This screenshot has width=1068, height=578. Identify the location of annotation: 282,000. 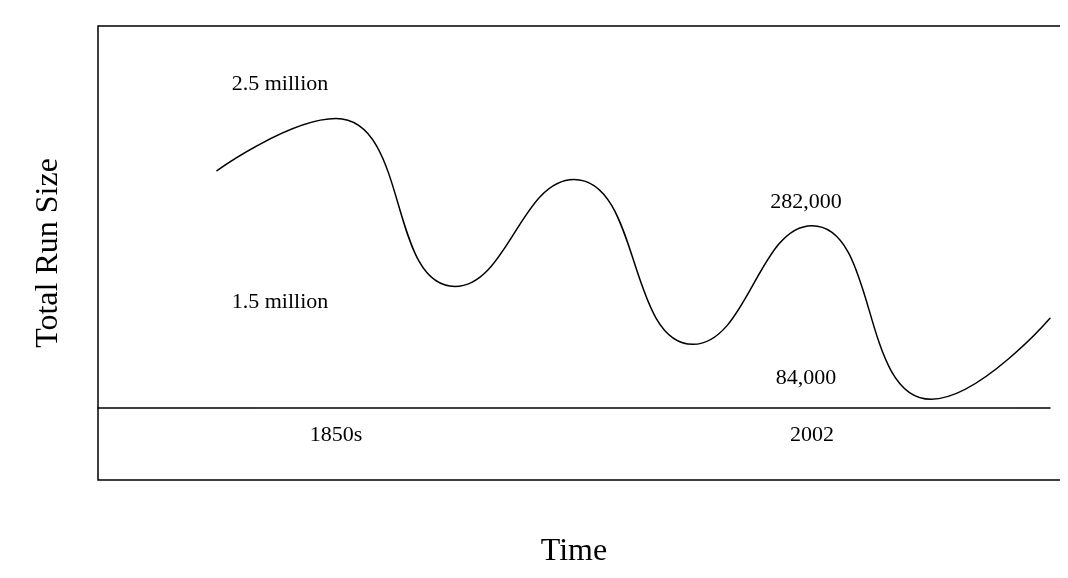
(806, 200).